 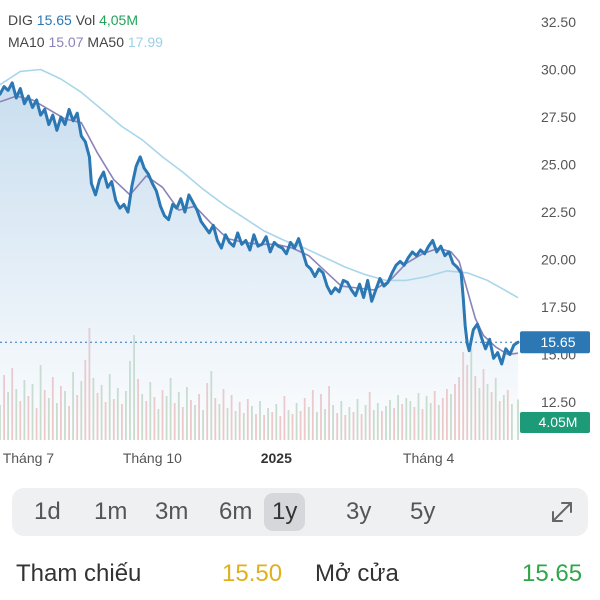 What do you see at coordinates (229, 458) in the screenshot?
I see `x-axis: Tháng 7 Tháng 10 2025 Tháng 4` at bounding box center [229, 458].